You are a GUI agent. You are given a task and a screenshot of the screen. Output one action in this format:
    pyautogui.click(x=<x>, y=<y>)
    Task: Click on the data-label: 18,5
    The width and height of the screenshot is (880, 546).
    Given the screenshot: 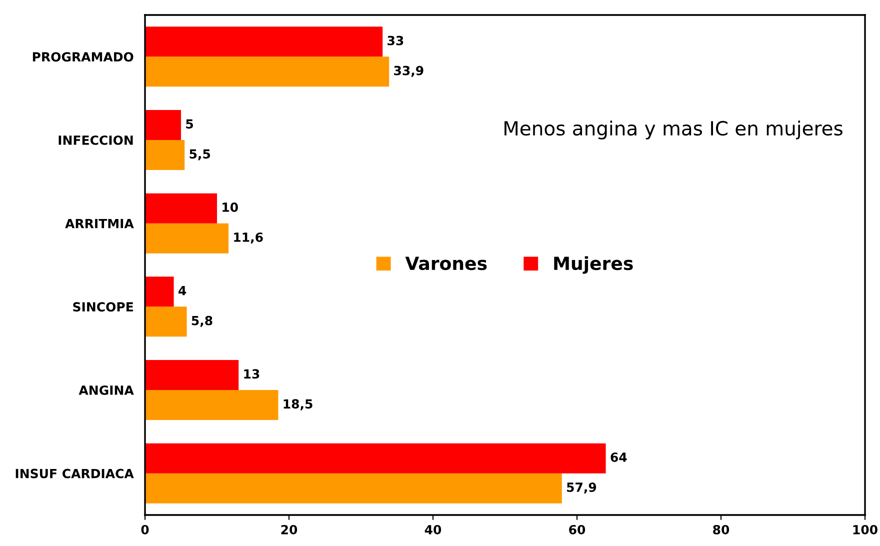 What is the action you would take?
    pyautogui.click(x=298, y=404)
    